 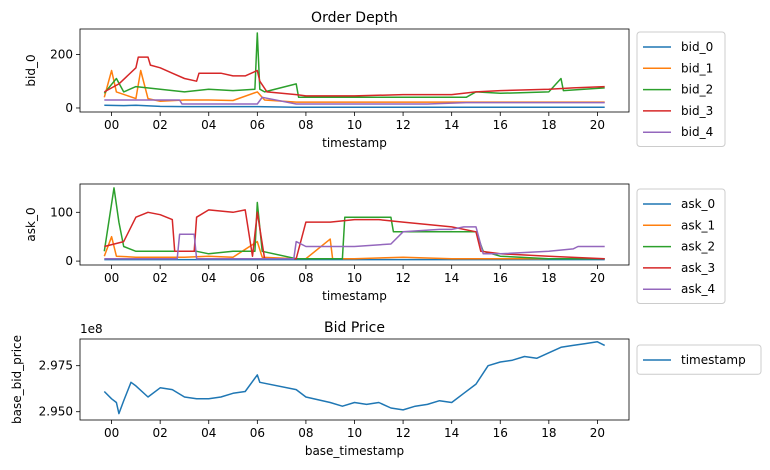 I want to click on y-tick-label: 2.950, so click(x=56, y=412).